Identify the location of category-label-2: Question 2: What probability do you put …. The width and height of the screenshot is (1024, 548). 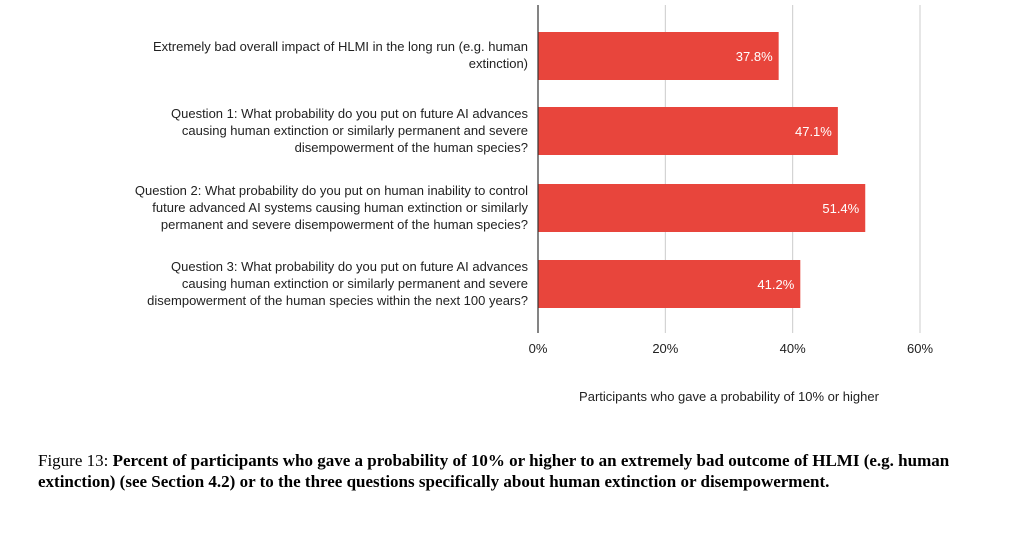
(331, 207).